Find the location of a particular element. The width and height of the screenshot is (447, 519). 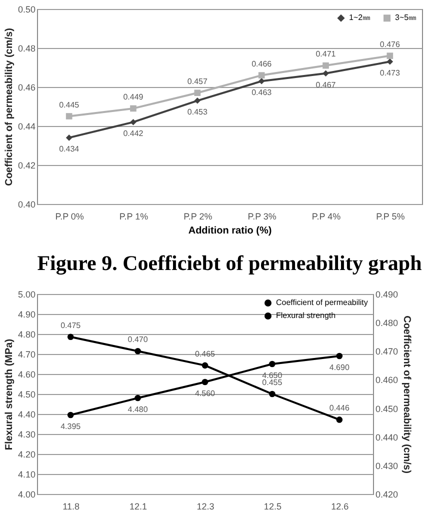

y-tick-label: 4.10 is located at coordinates (27, 475).